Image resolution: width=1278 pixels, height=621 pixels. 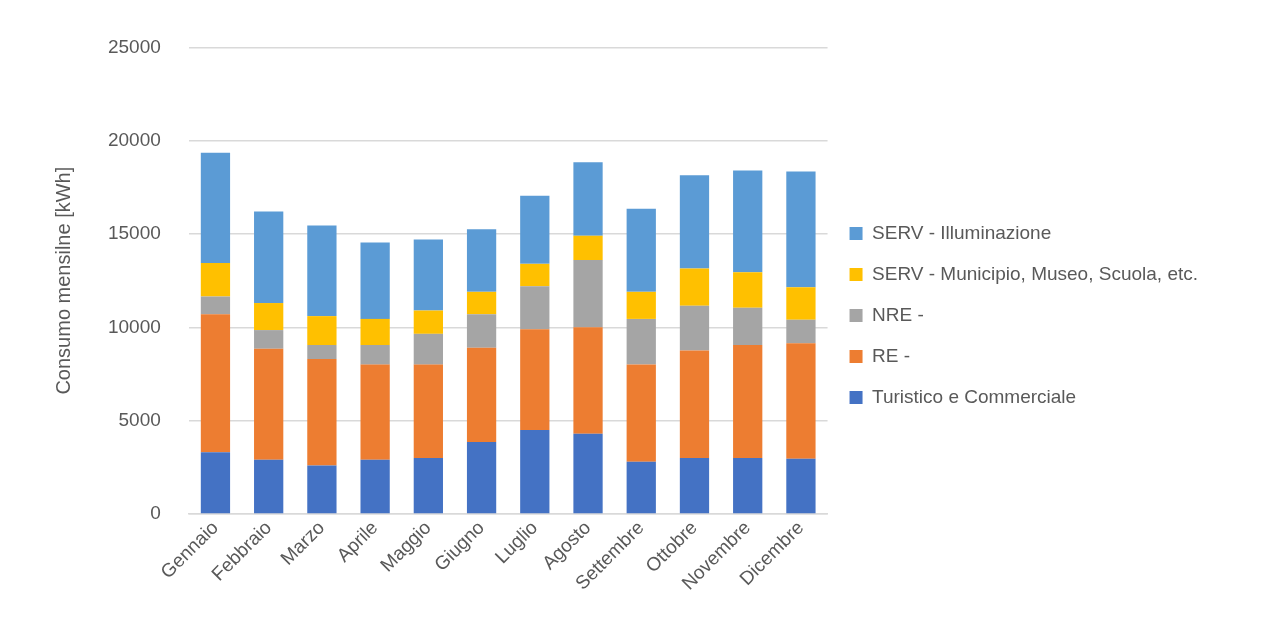 What do you see at coordinates (155, 513) in the screenshot?
I see `y-tick-label: 0` at bounding box center [155, 513].